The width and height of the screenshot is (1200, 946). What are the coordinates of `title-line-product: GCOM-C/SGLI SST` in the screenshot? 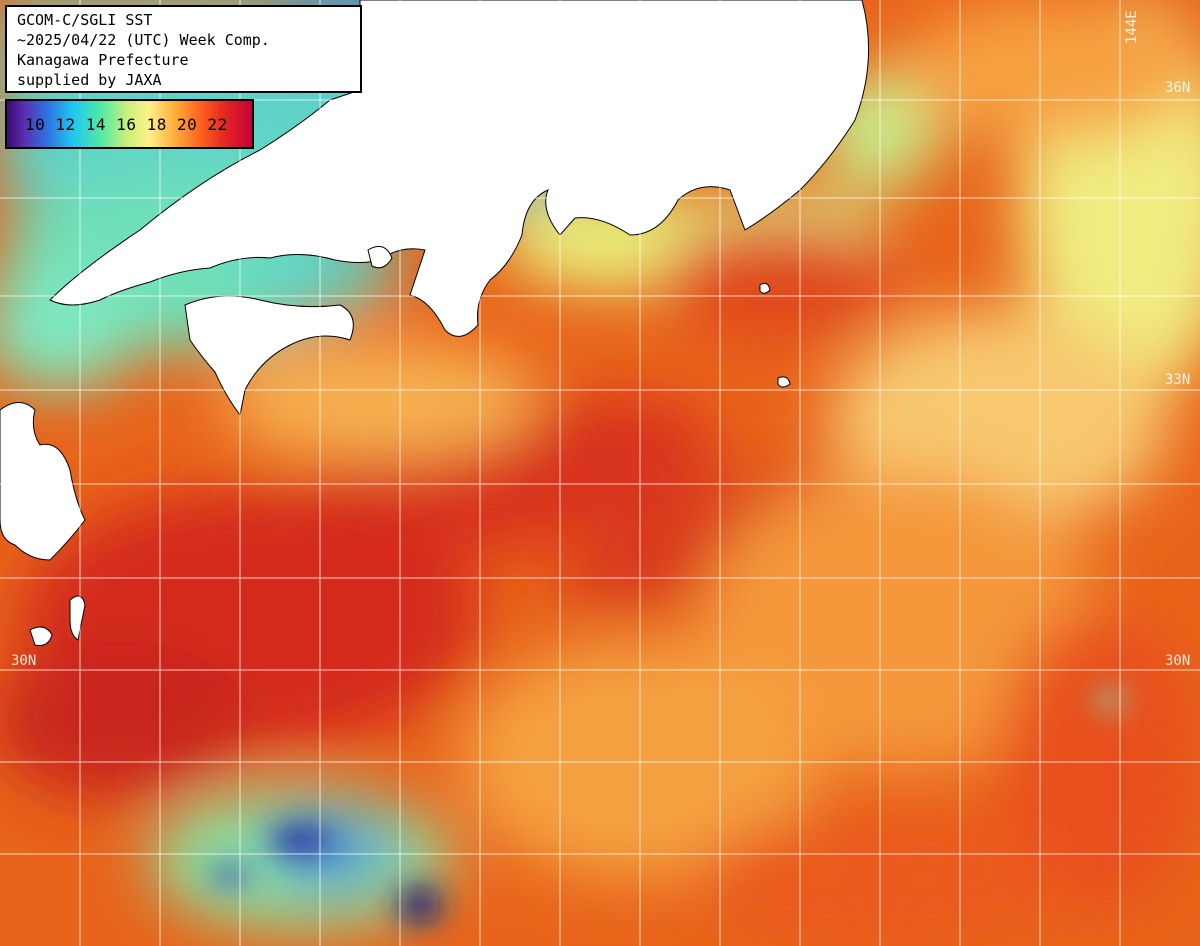 It's located at (85, 20).